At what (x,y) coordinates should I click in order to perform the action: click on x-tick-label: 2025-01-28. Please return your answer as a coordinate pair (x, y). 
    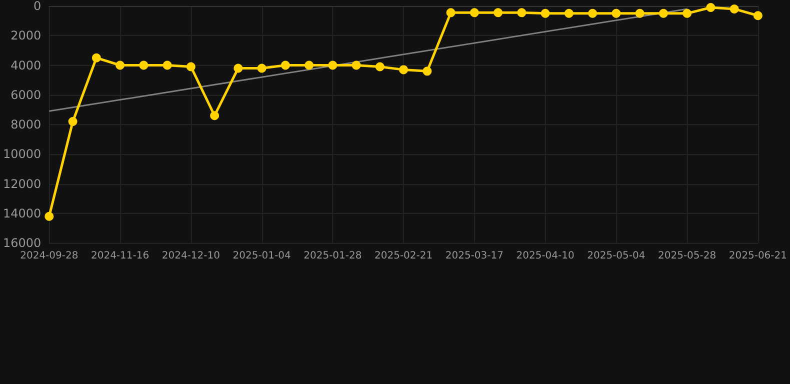
    Looking at the image, I should click on (333, 256).